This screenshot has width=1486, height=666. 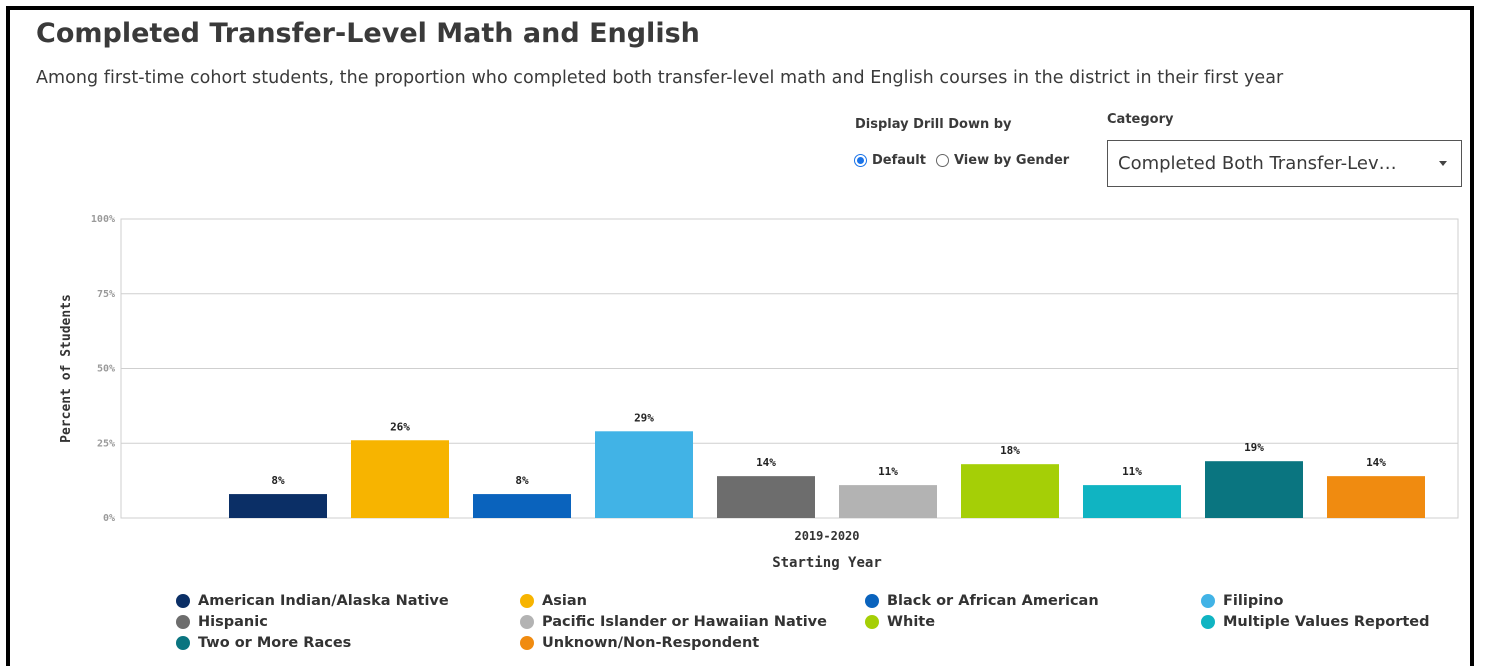 I want to click on legend-label: Hispanic, so click(x=233, y=622).